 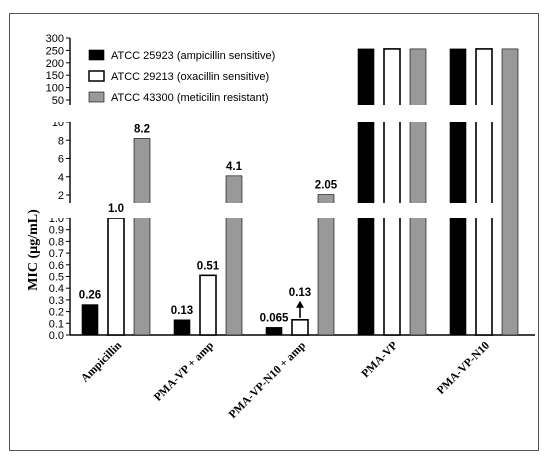 What do you see at coordinates (463, 367) in the screenshot?
I see `category-label: PMA-VP-N10` at bounding box center [463, 367].